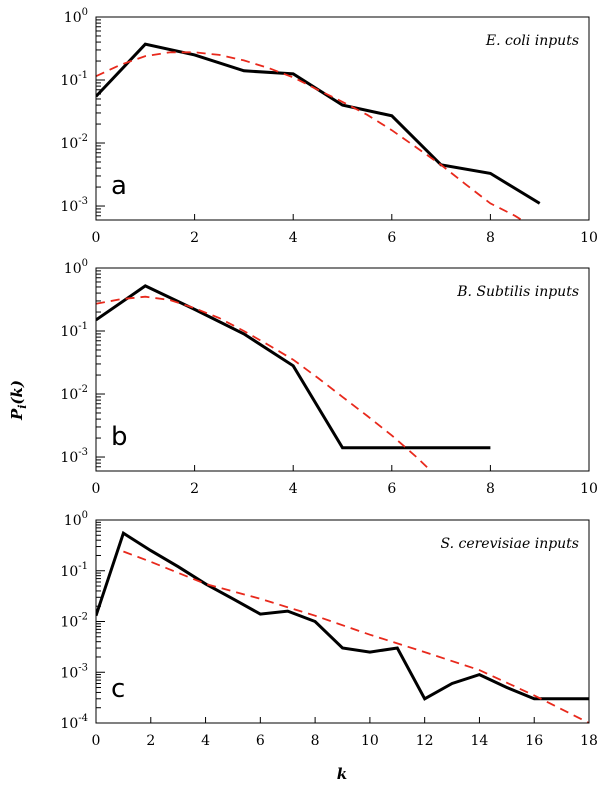 The height and width of the screenshot is (787, 598). I want to click on y-axis-label: Pi(k), so click(18, 400).